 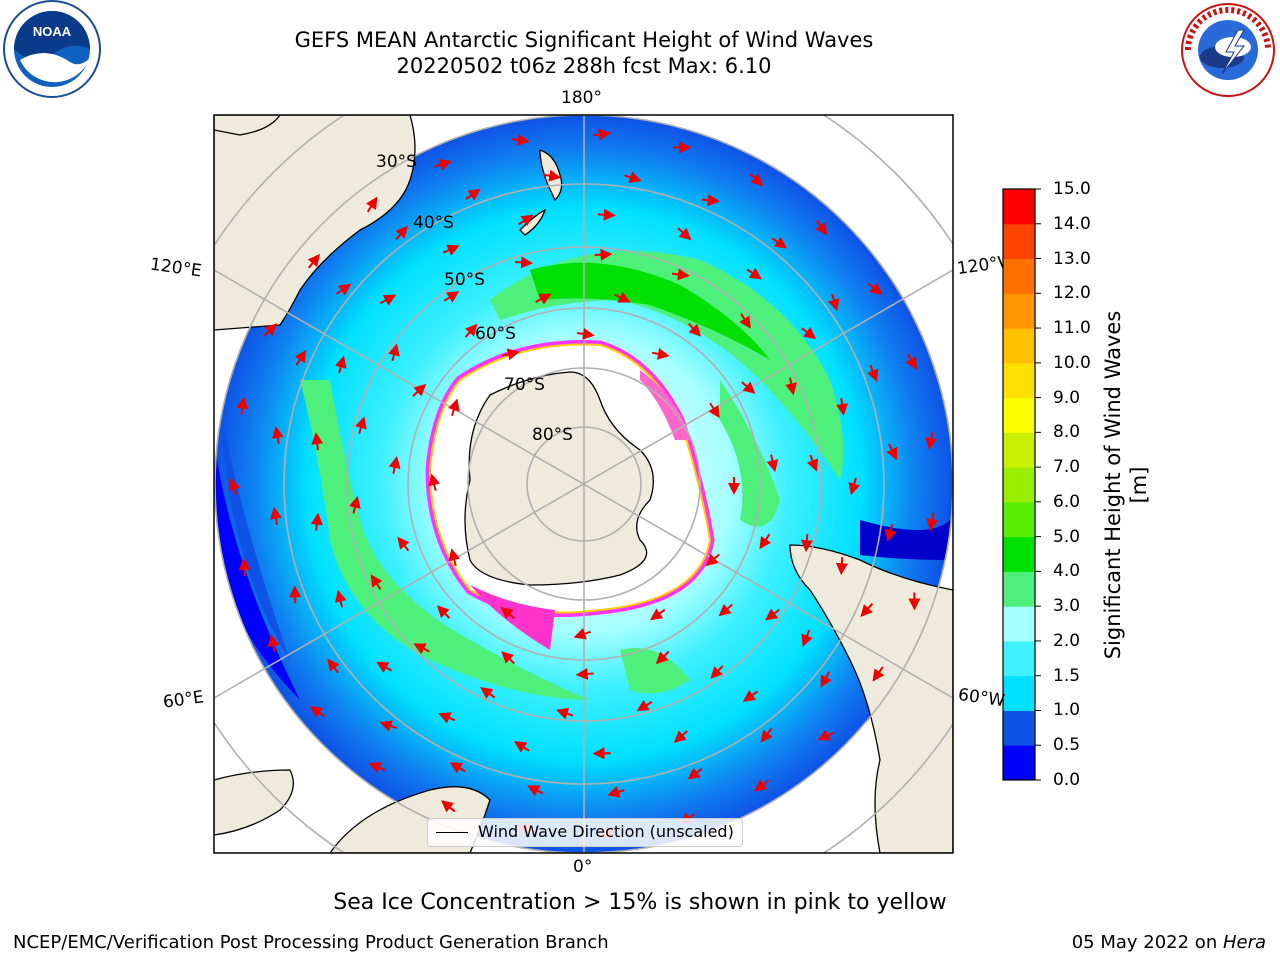 What do you see at coordinates (552, 435) in the screenshot?
I see `parallel-label-80s: 80°S` at bounding box center [552, 435].